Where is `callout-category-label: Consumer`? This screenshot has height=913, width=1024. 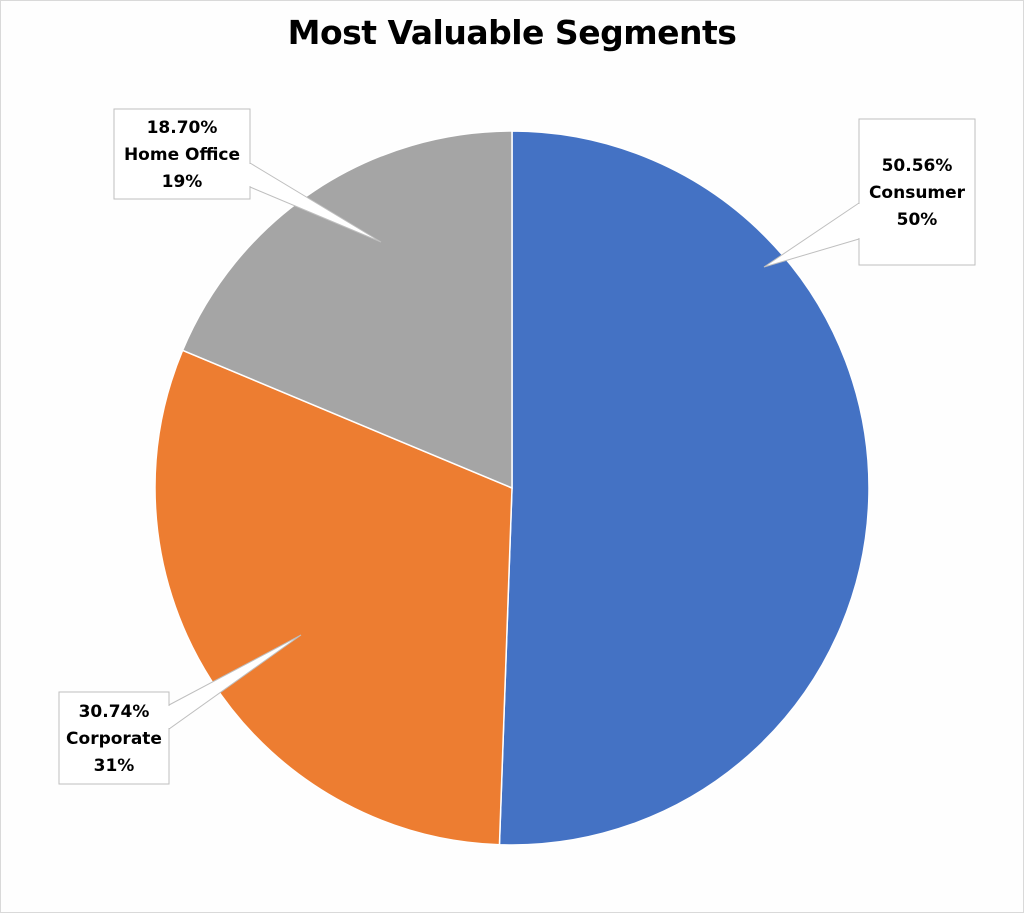
callout-category-label: Consumer is located at coordinates (917, 193).